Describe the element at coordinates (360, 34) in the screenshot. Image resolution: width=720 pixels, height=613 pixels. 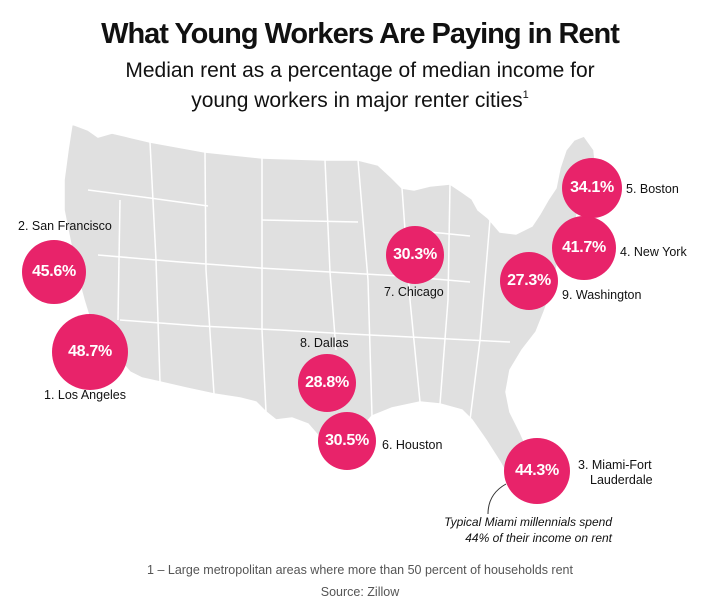
I see `chart-title: What Young Workers Are Paying in Rent` at that location.